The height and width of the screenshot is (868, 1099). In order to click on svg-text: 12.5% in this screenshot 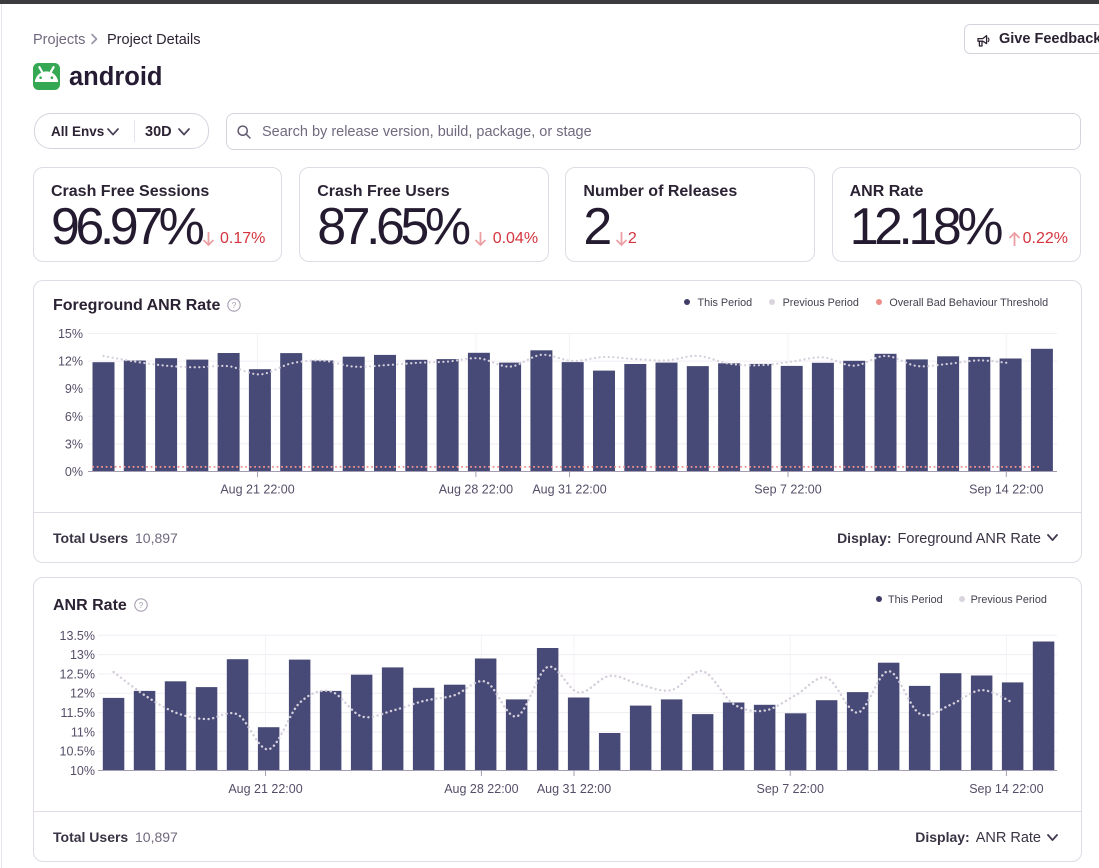, I will do `click(77, 674)`.